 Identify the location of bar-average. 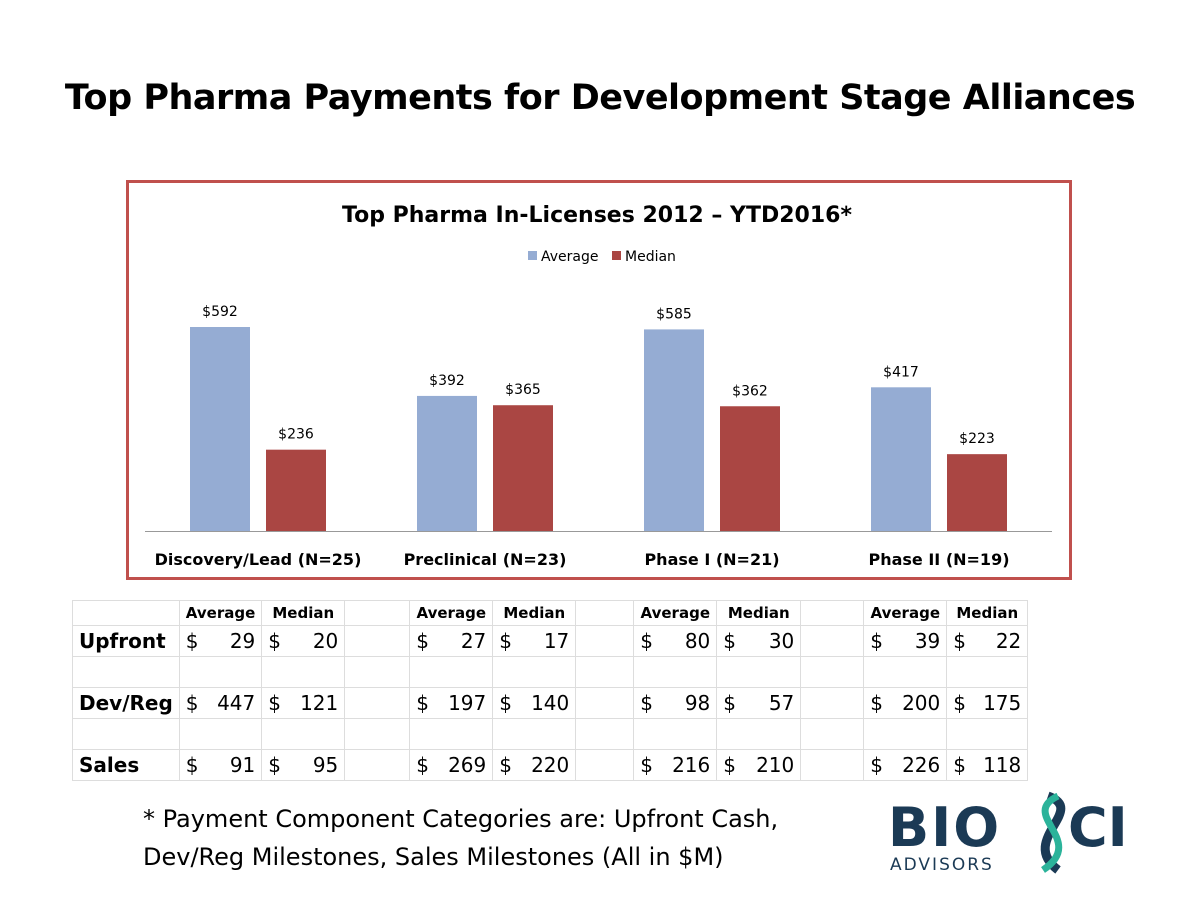
(447, 463).